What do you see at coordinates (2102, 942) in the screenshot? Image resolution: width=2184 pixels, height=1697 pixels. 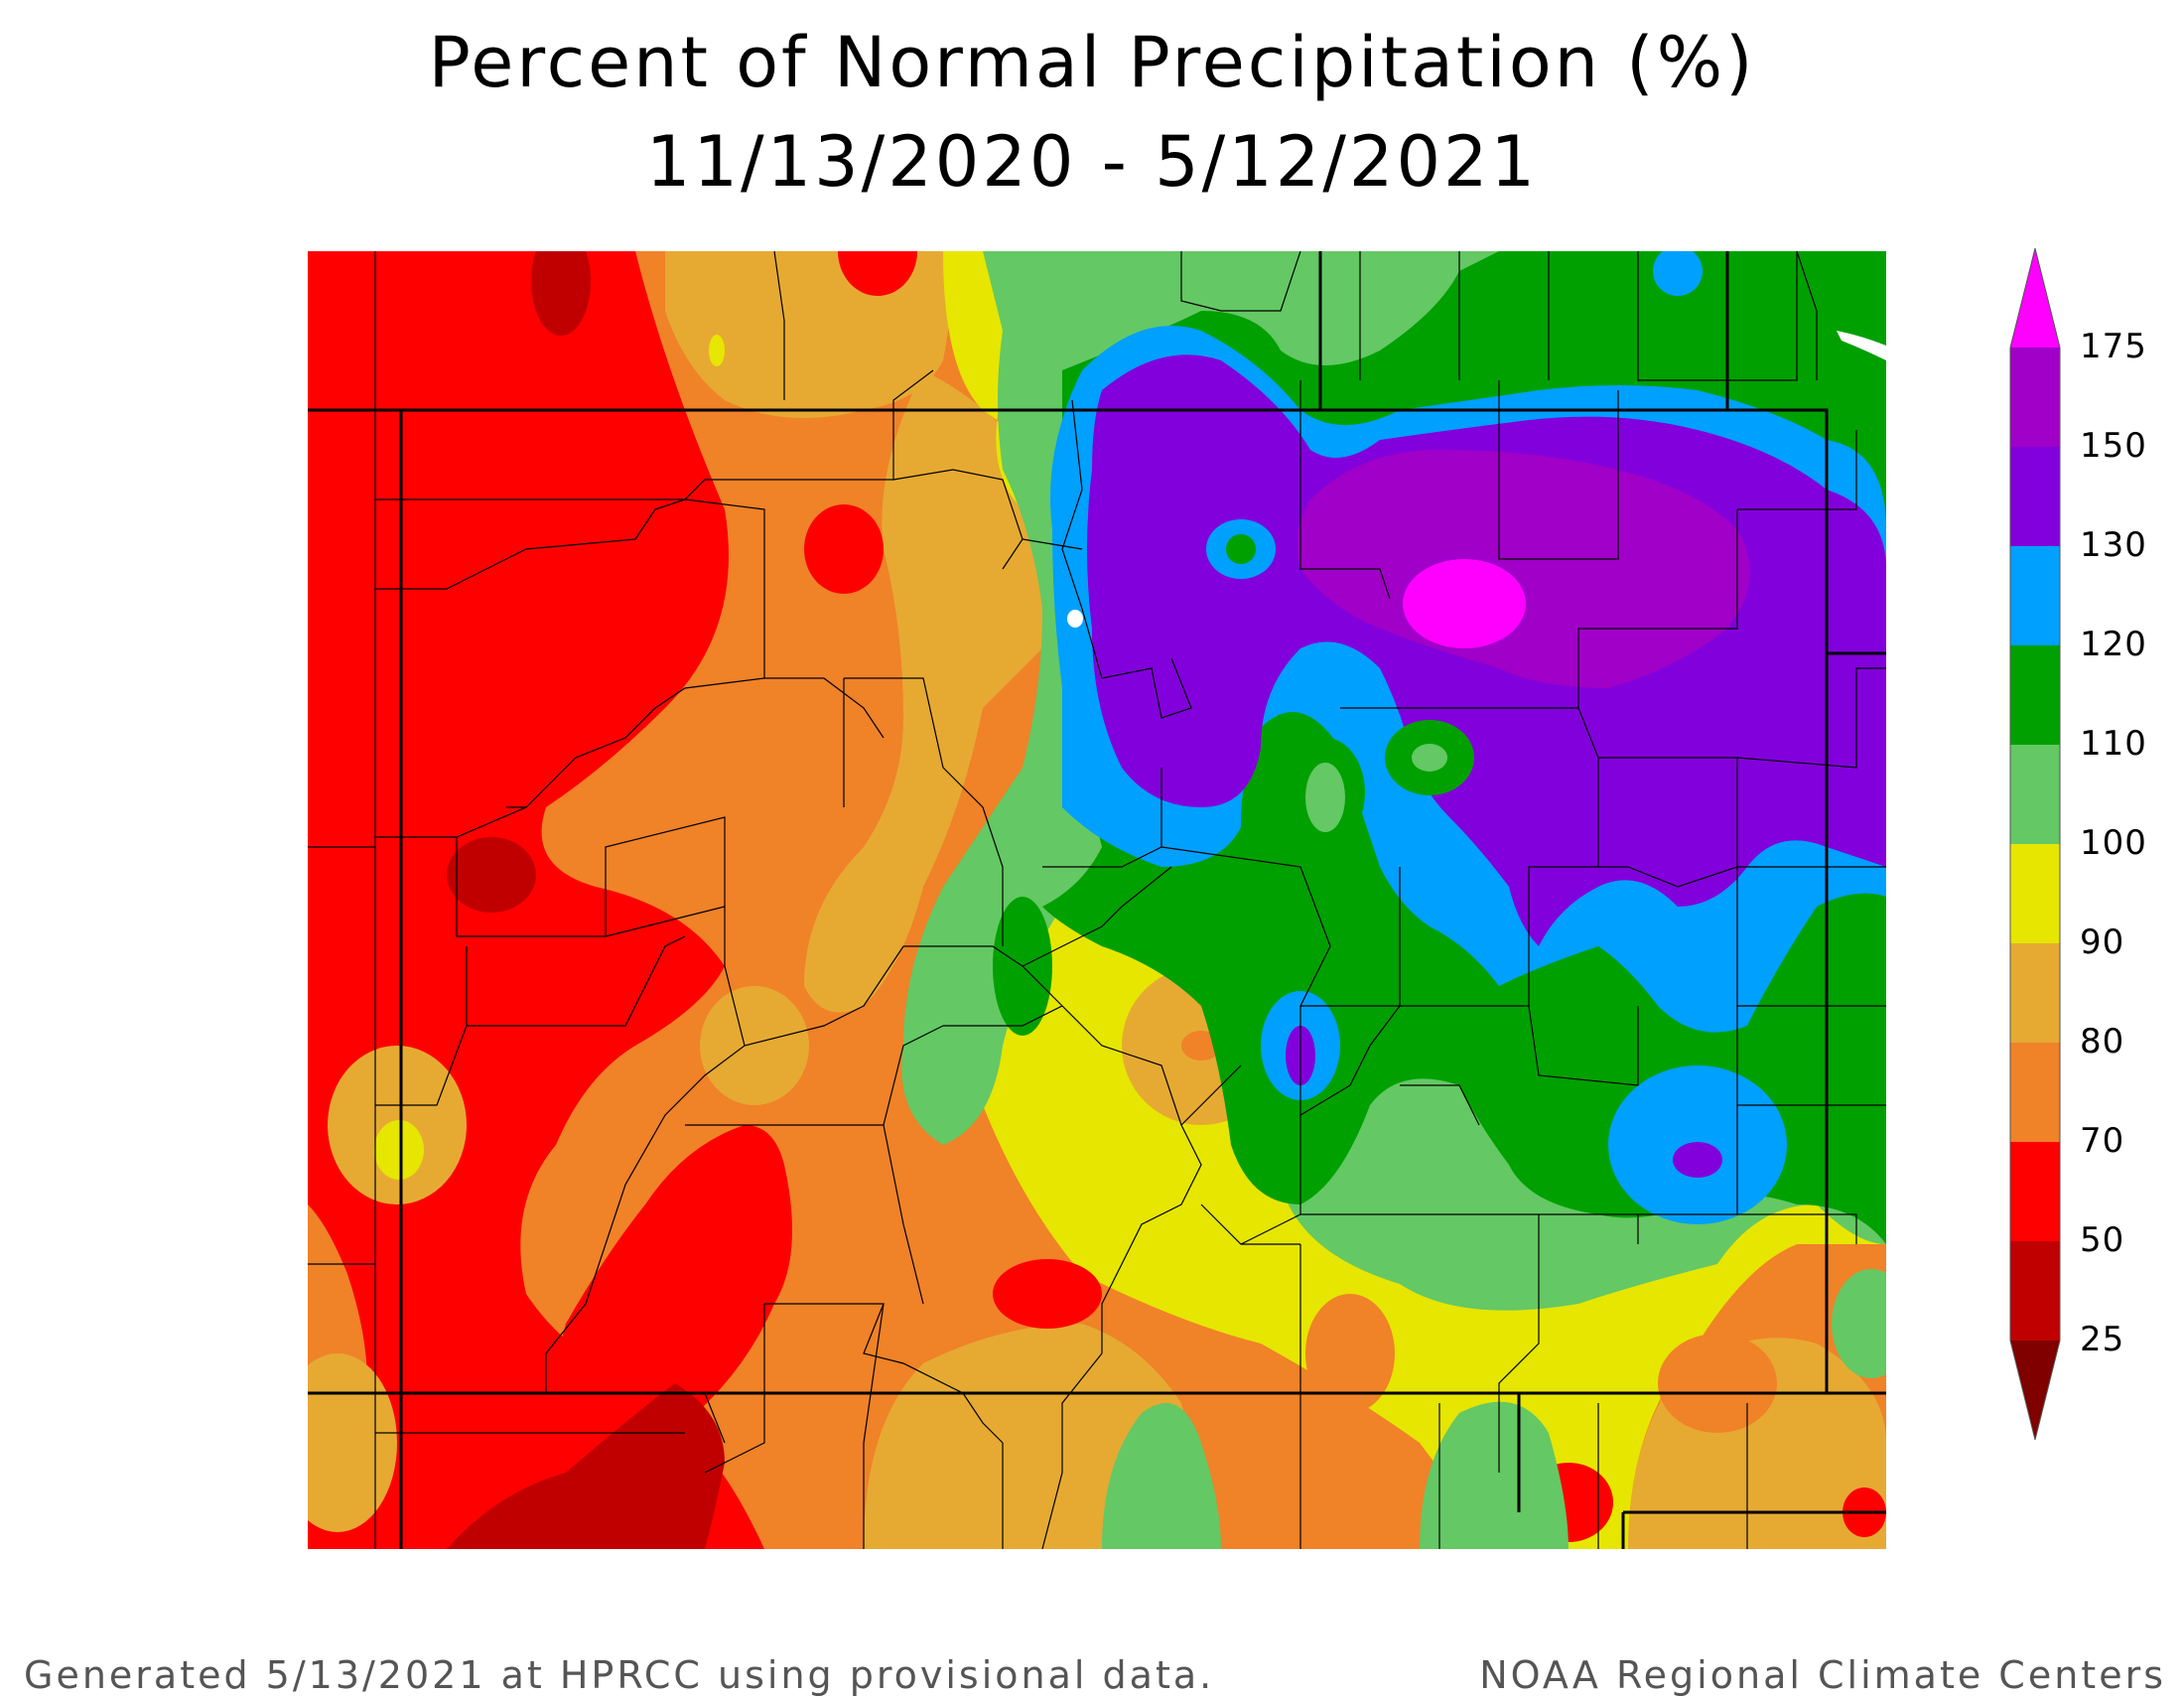 I see `legend-label-90: 90` at bounding box center [2102, 942].